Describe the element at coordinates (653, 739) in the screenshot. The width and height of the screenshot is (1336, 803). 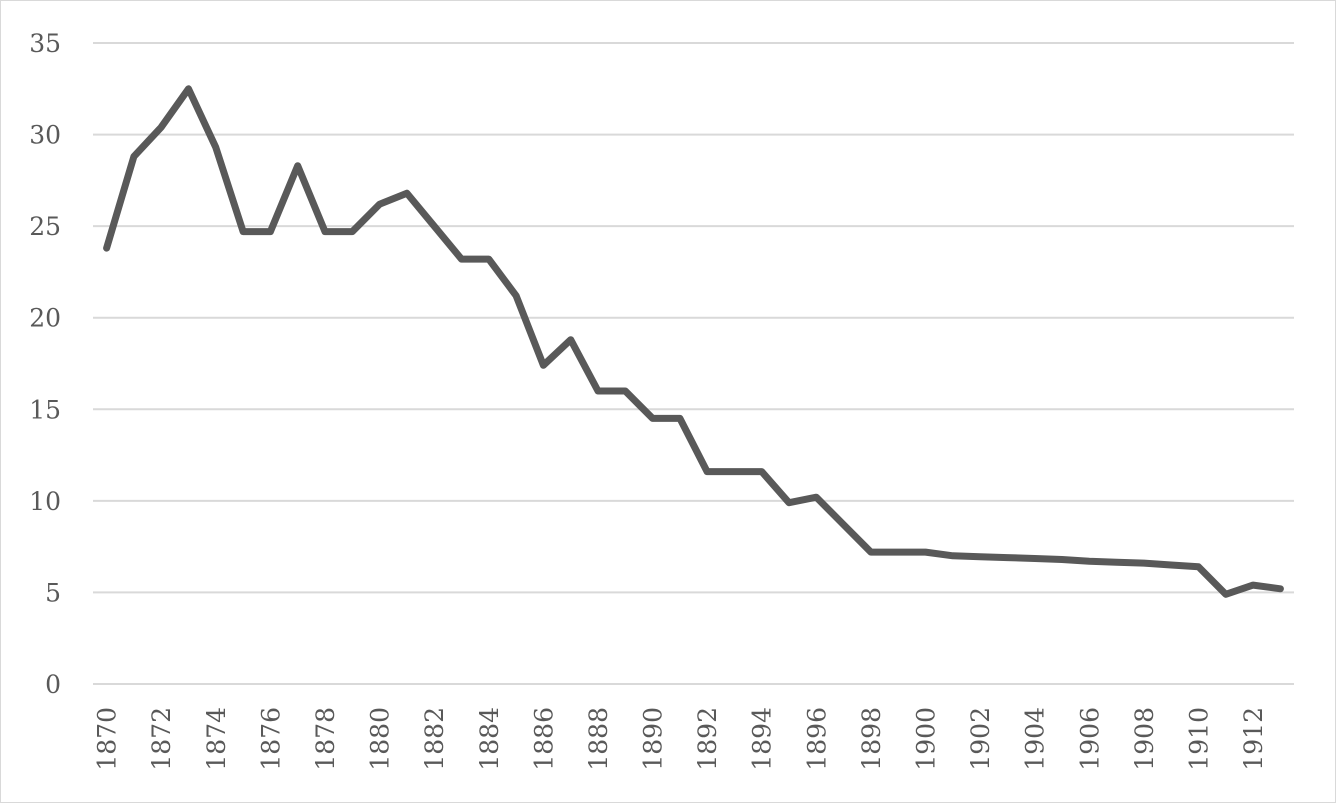
I see `x-tick-label-1890: 1890` at that location.